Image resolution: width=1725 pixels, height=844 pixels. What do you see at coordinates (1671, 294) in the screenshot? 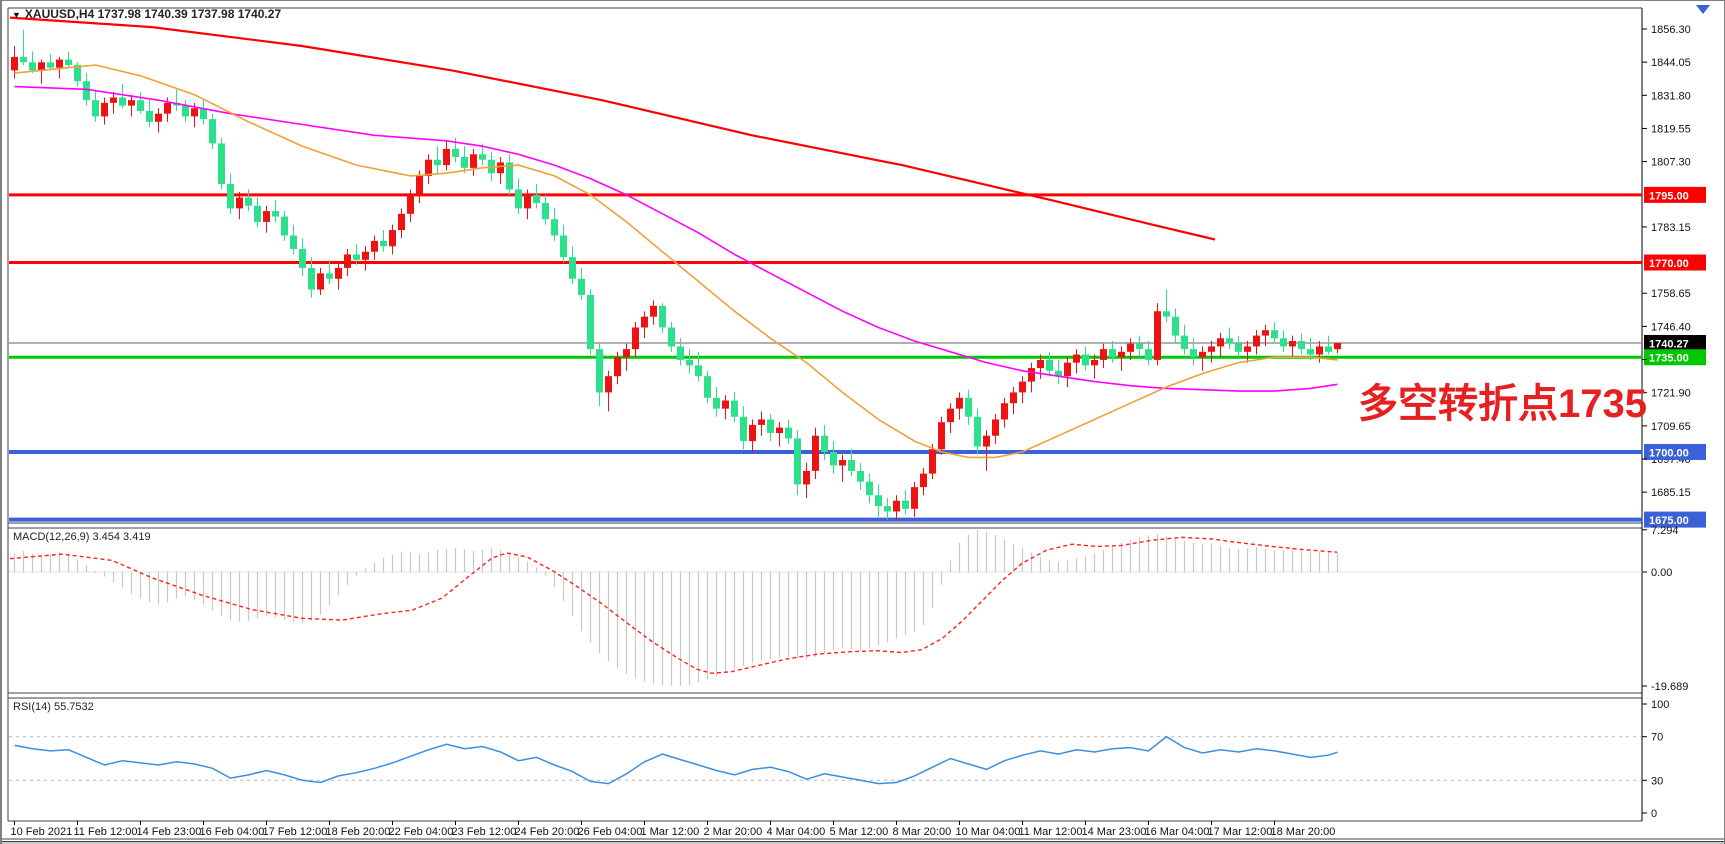
I see `price-tick-label: 1758.65` at bounding box center [1671, 294].